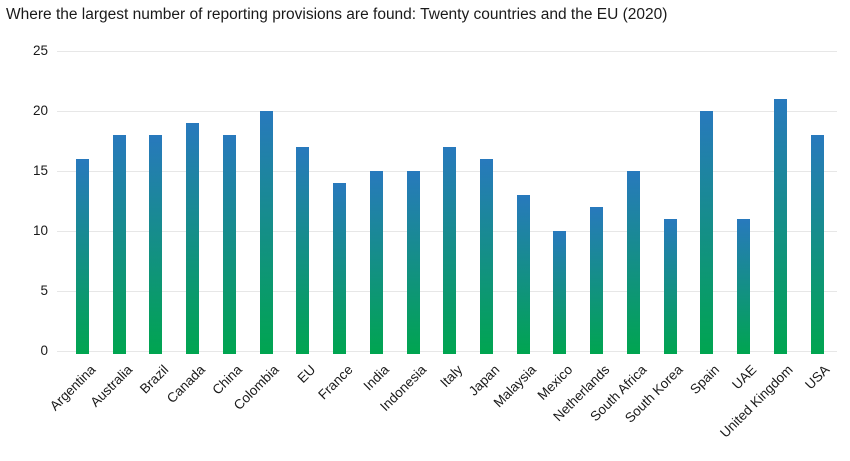  What do you see at coordinates (229, 244) in the screenshot?
I see `bar-china` at bounding box center [229, 244].